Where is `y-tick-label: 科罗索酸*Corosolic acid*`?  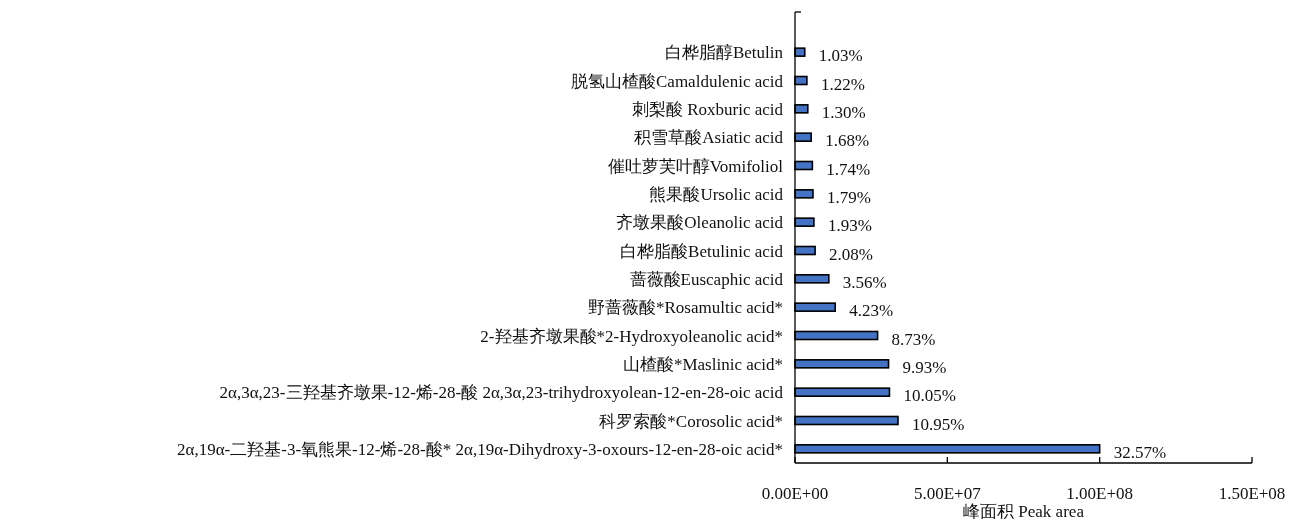
y-tick-label: 科罗索酸*Corosolic acid* is located at coordinates (691, 421).